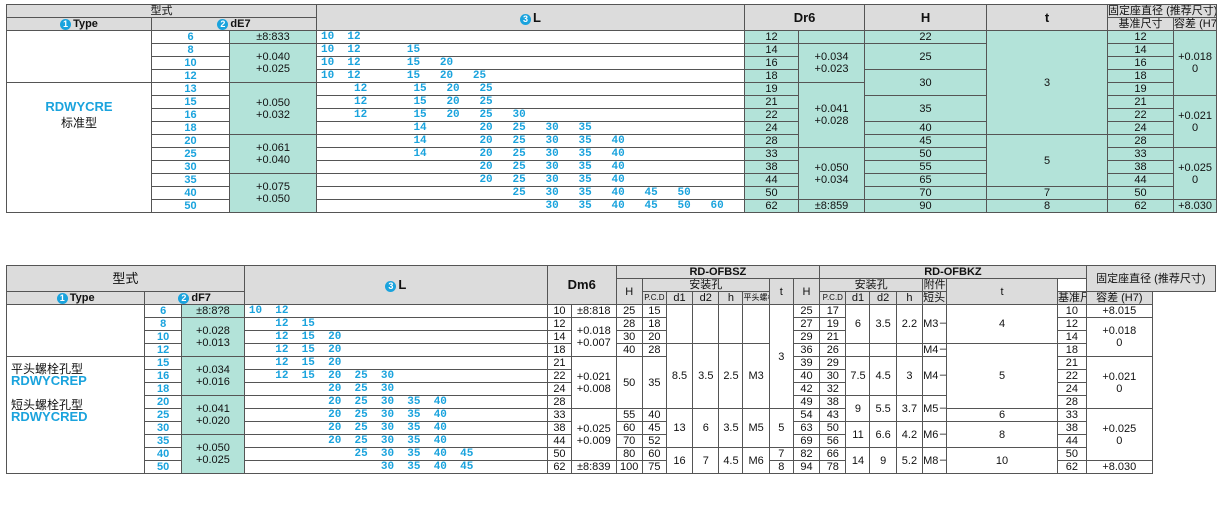 The width and height of the screenshot is (1221, 511). Describe the element at coordinates (163, 428) in the screenshot. I see `d-value: 30` at that location.